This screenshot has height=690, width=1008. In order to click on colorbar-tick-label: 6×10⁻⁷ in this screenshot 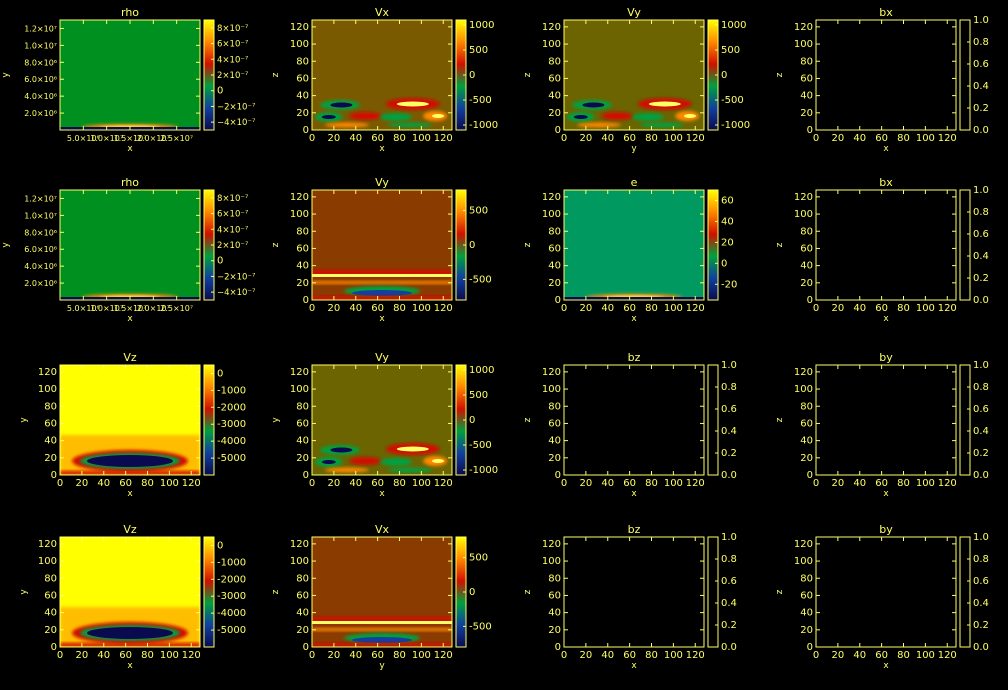, I will do `click(233, 45)`.